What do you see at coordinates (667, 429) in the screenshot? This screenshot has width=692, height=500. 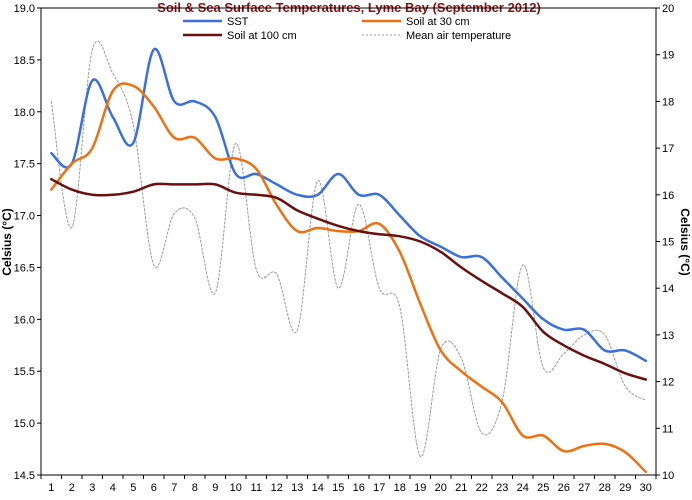 I see `right-tick-label: 11` at bounding box center [667, 429].